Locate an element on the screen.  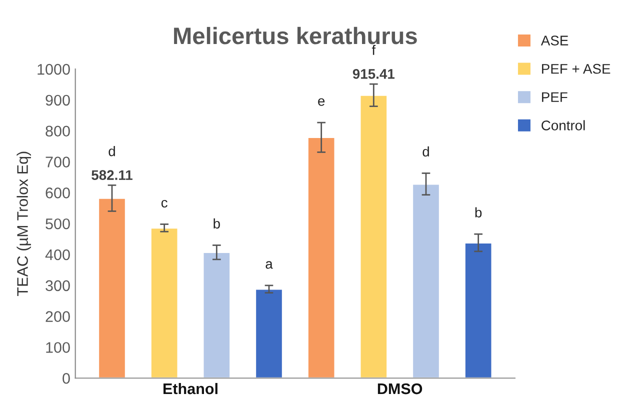
annotation: c is located at coordinates (164, 204).